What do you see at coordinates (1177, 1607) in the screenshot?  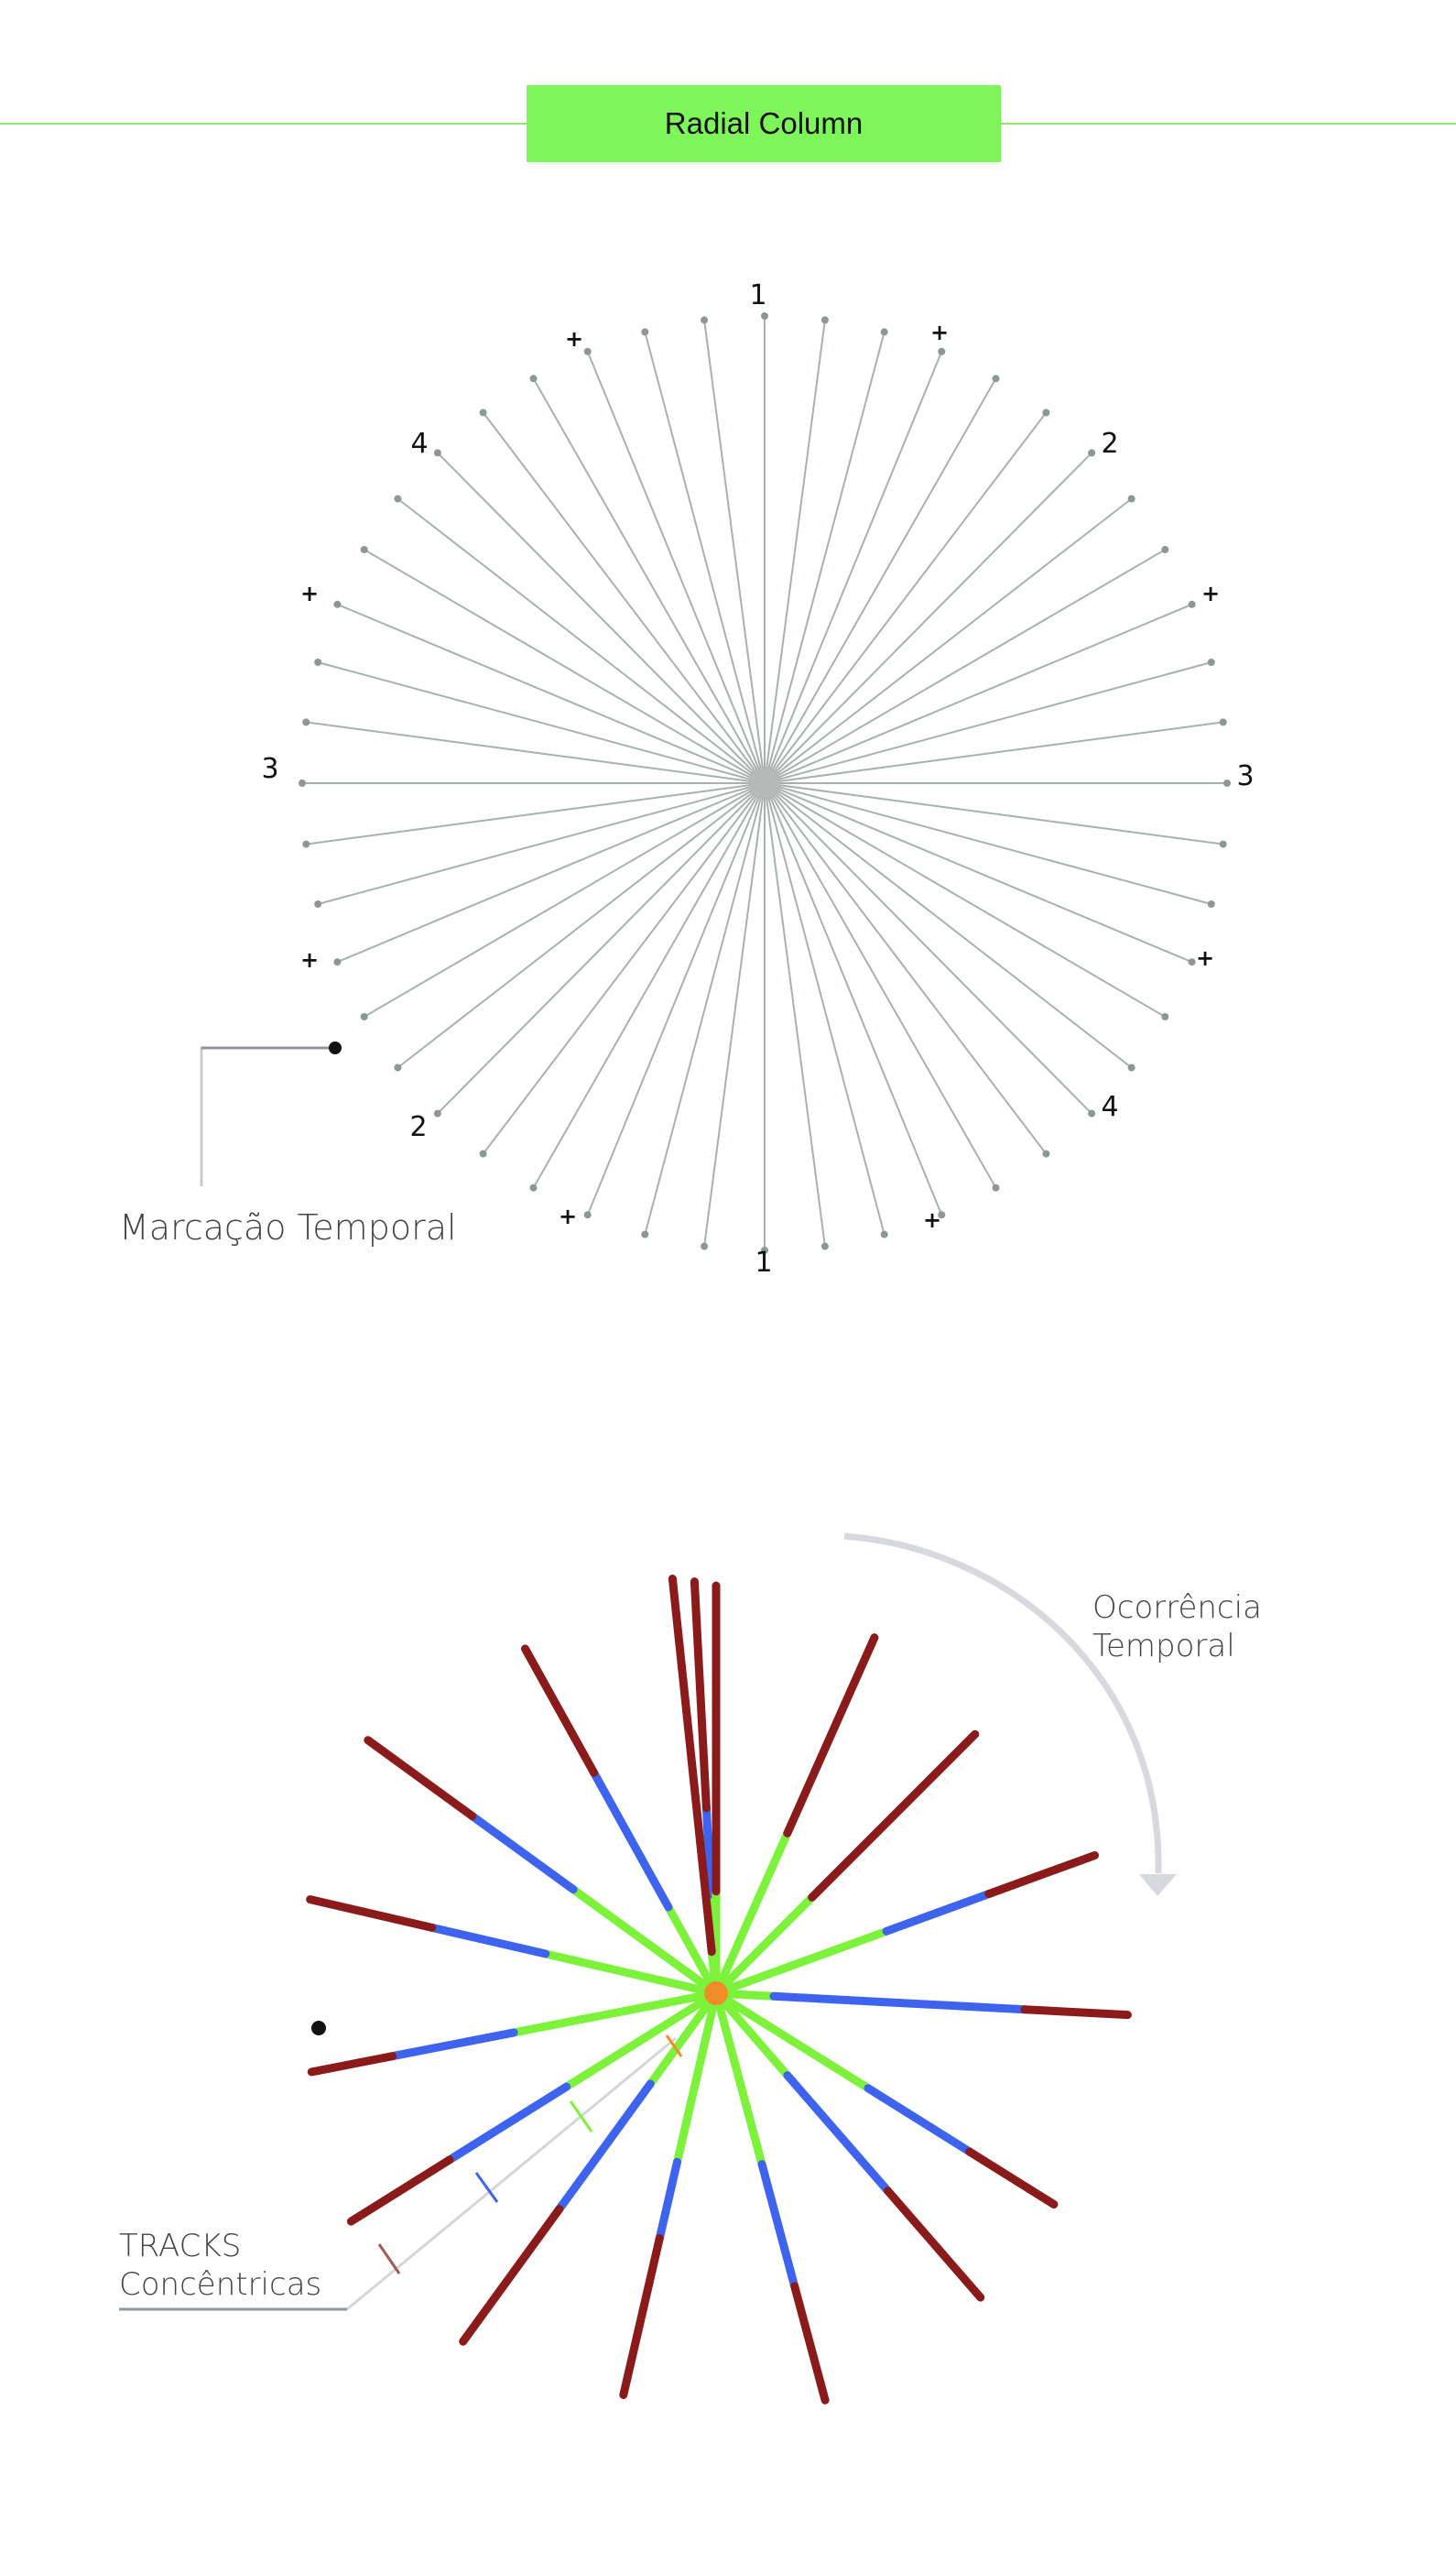 I see `annotation-ocorrencia: Ocorrência` at bounding box center [1177, 1607].